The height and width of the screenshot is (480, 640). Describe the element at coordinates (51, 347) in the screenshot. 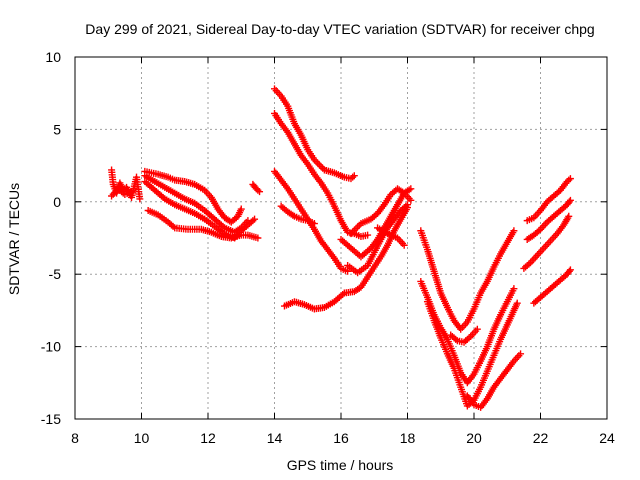

I see `y-tick-label: -10` at that location.